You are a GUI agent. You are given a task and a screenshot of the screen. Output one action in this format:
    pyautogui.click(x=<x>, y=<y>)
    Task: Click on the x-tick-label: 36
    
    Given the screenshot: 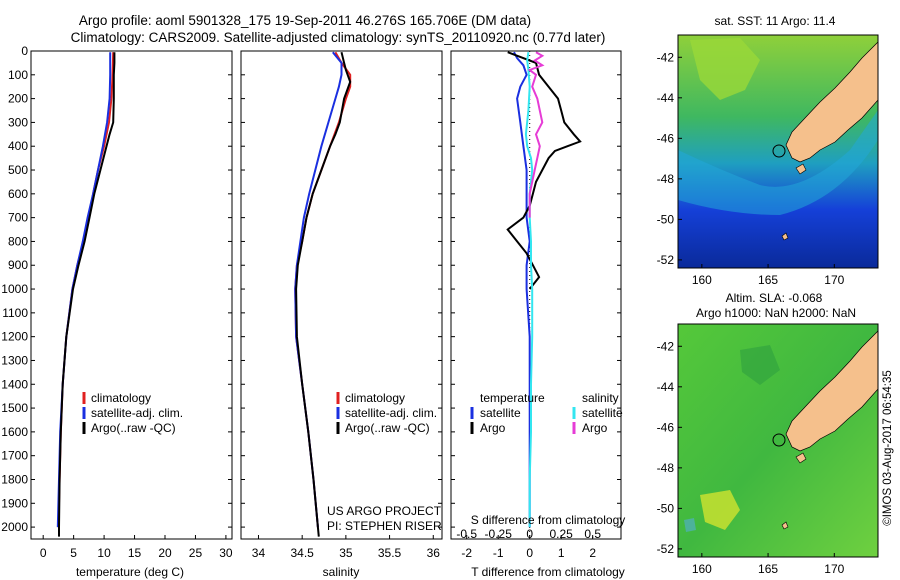 What is the action you would take?
    pyautogui.click(x=434, y=553)
    